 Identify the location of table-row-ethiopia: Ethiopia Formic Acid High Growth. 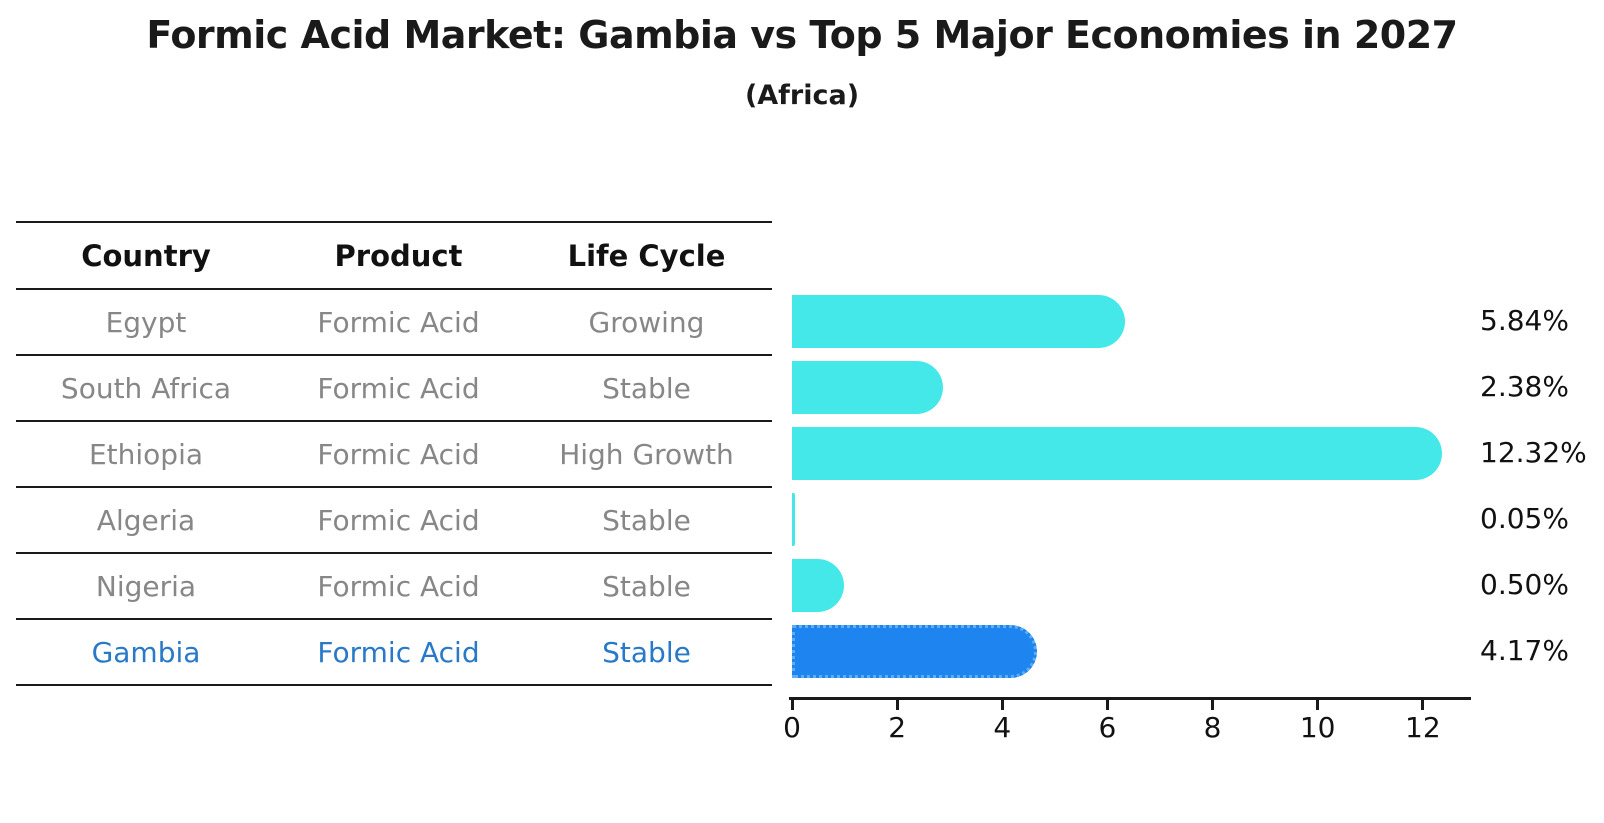
(394, 455).